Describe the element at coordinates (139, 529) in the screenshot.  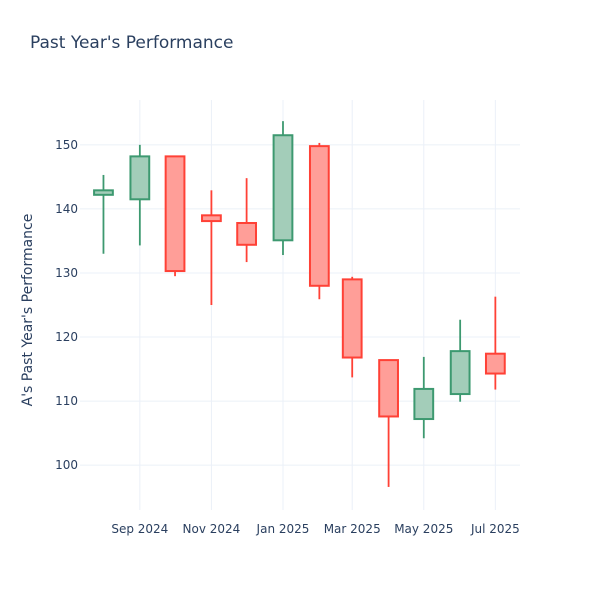
I see `x-tick-label: Sep 2024` at that location.